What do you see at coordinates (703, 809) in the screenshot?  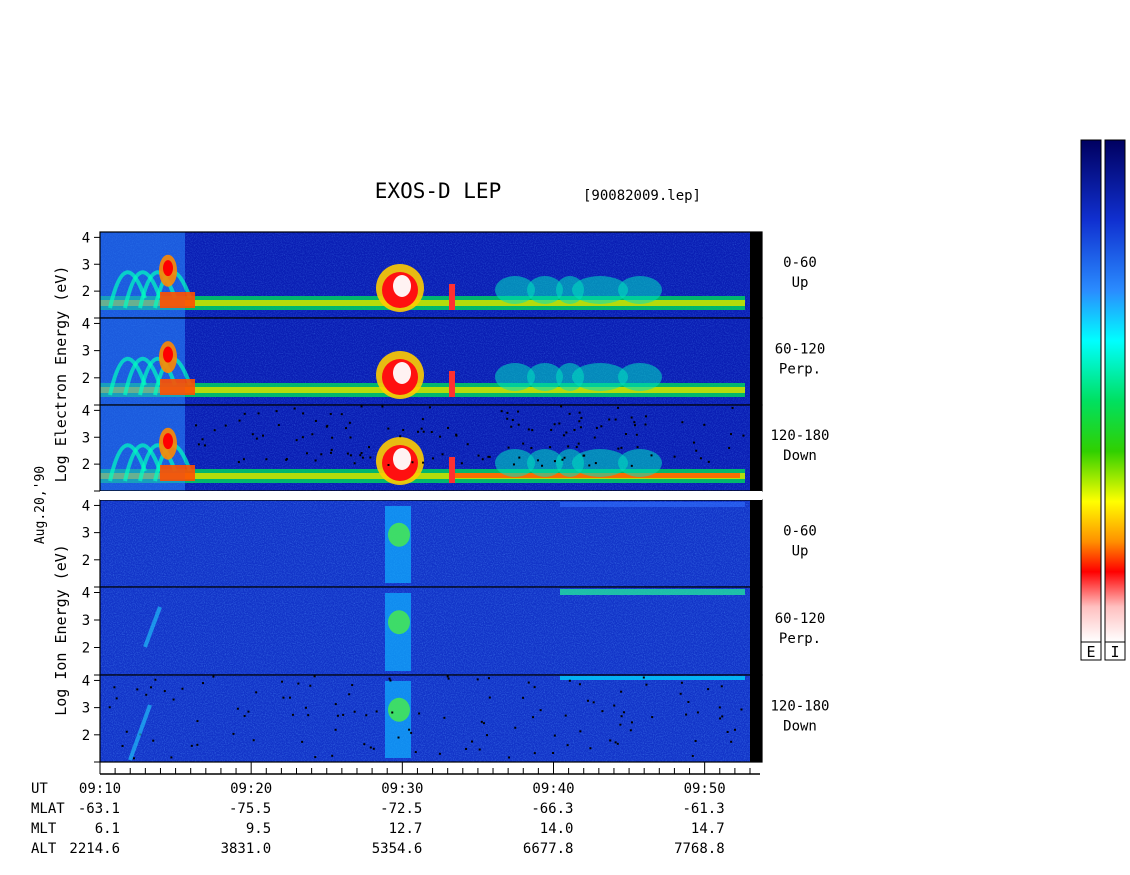 I see `orbit-value: -61.3` at bounding box center [703, 809].